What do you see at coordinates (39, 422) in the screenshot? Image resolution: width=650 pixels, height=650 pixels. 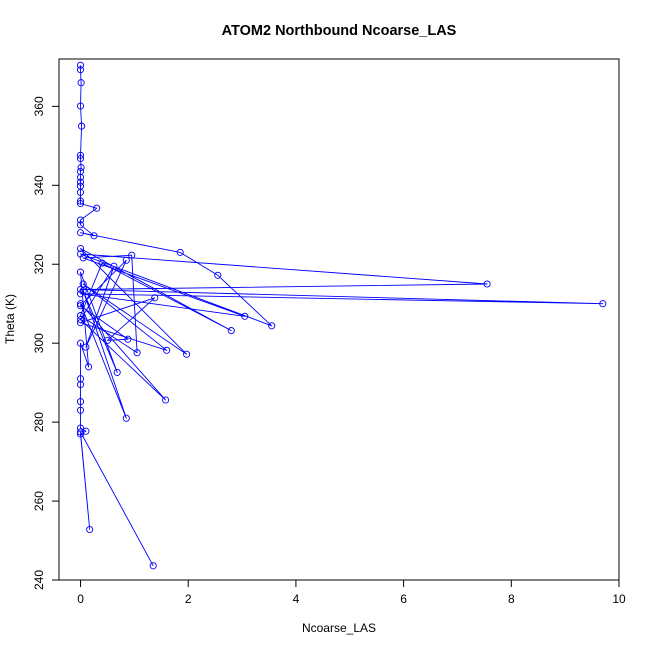 I see `y-tick-label: 280` at bounding box center [39, 422].